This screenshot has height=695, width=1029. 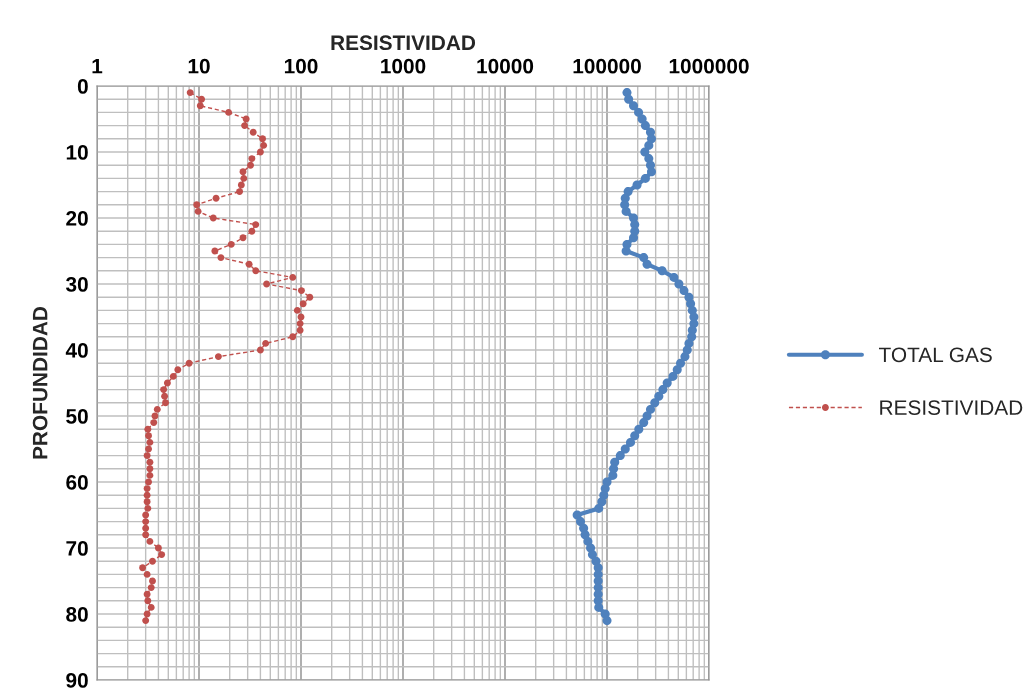 What do you see at coordinates (709, 66) in the screenshot?
I see `x-tick-label: 1000000` at bounding box center [709, 66].